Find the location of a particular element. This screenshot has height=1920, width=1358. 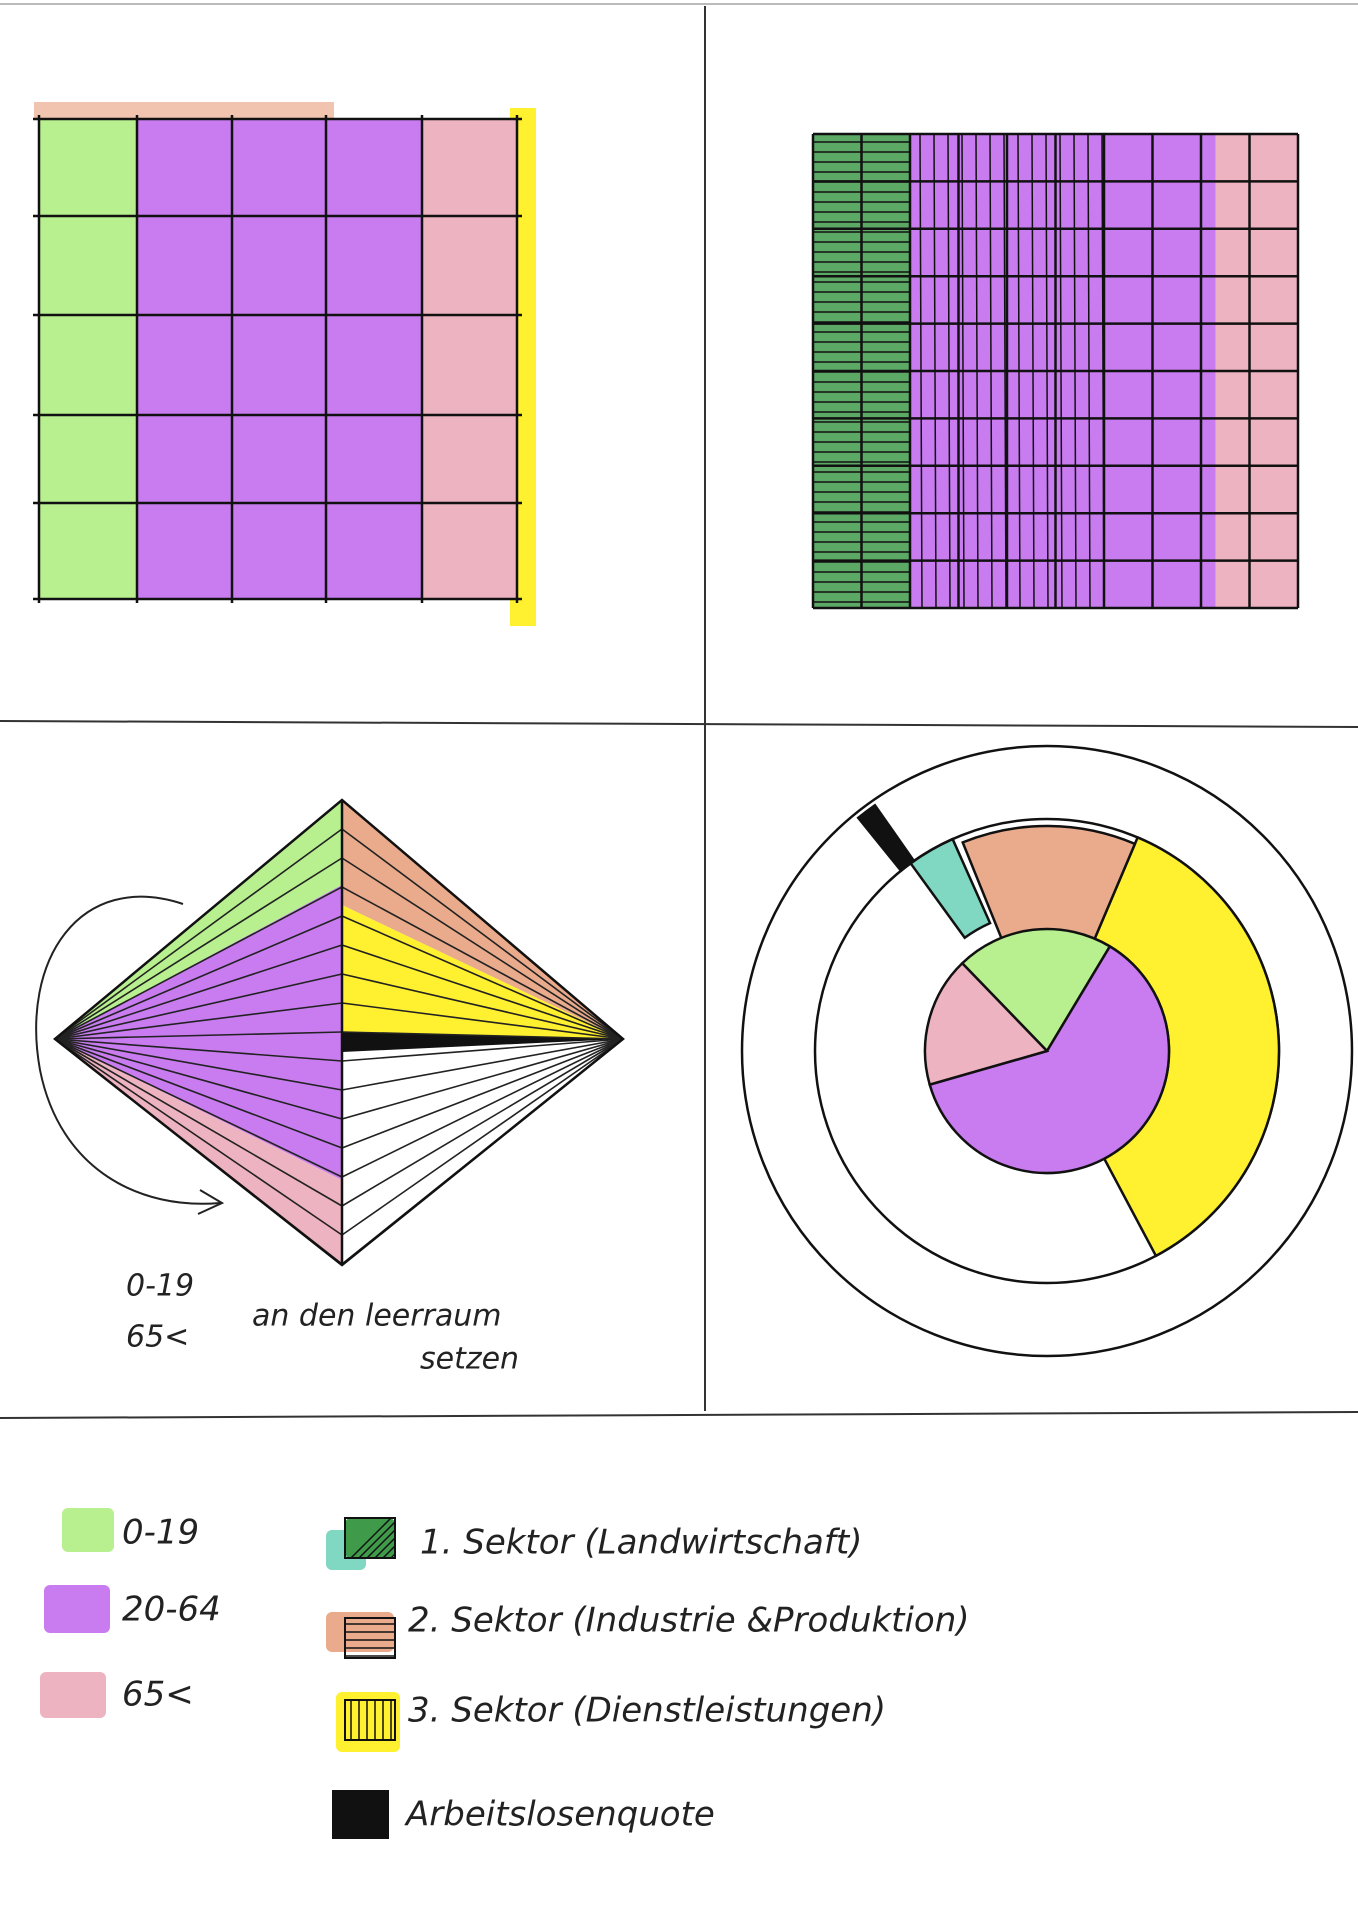

diamond-outline is located at coordinates (339, 1032).